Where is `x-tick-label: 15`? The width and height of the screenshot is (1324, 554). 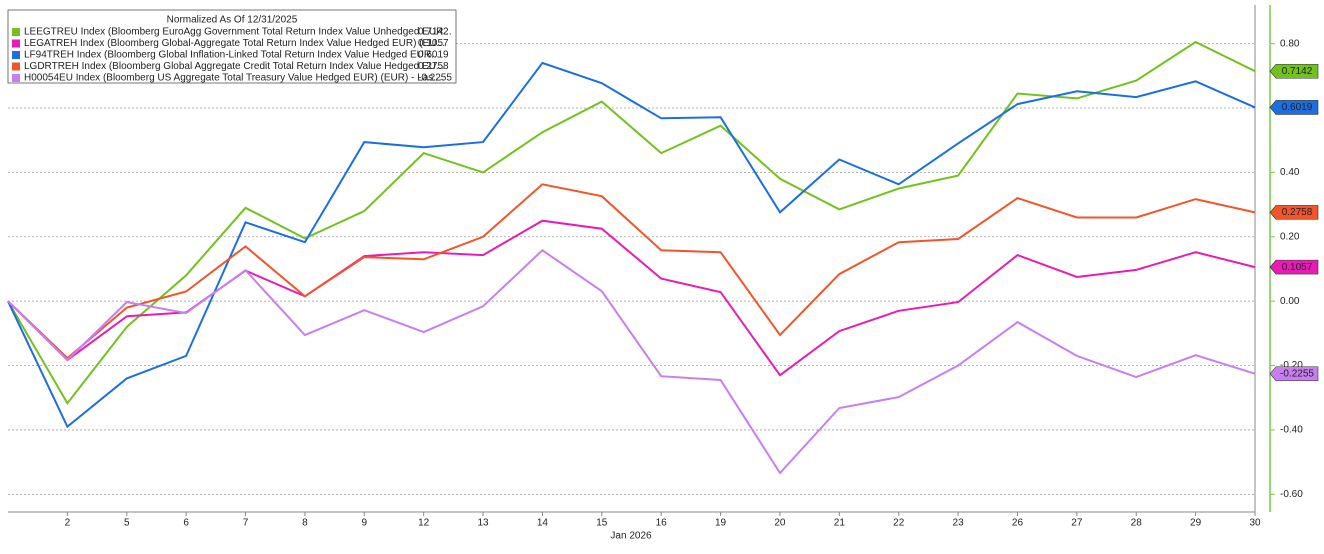 x-tick-label: 15 is located at coordinates (602, 523).